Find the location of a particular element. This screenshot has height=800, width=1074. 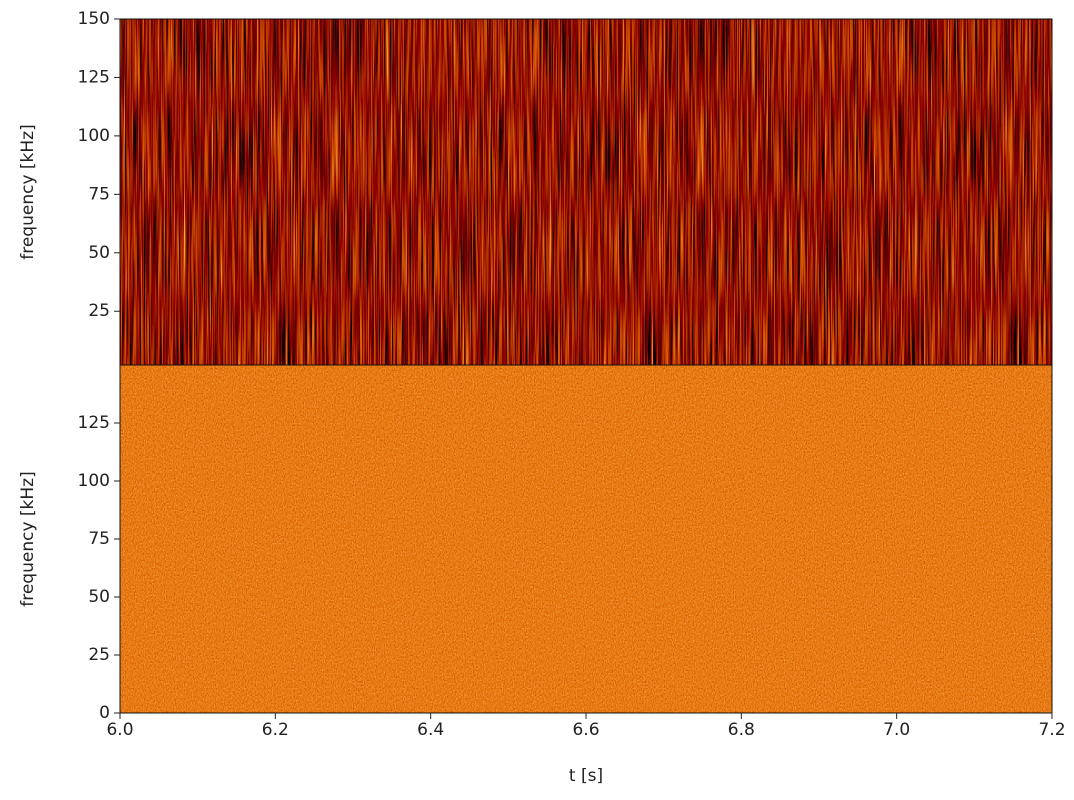

y-tick-label: 0 is located at coordinates (104, 713).